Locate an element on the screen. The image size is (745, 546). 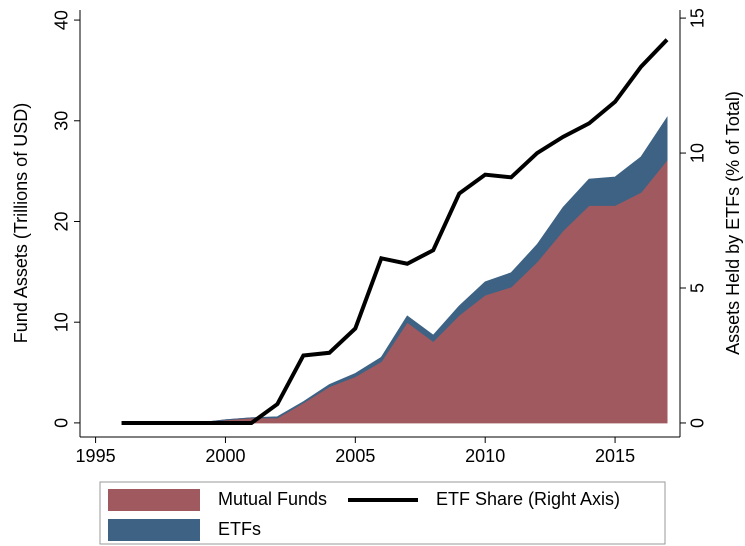
x-tick-label: 2010 is located at coordinates (485, 456).